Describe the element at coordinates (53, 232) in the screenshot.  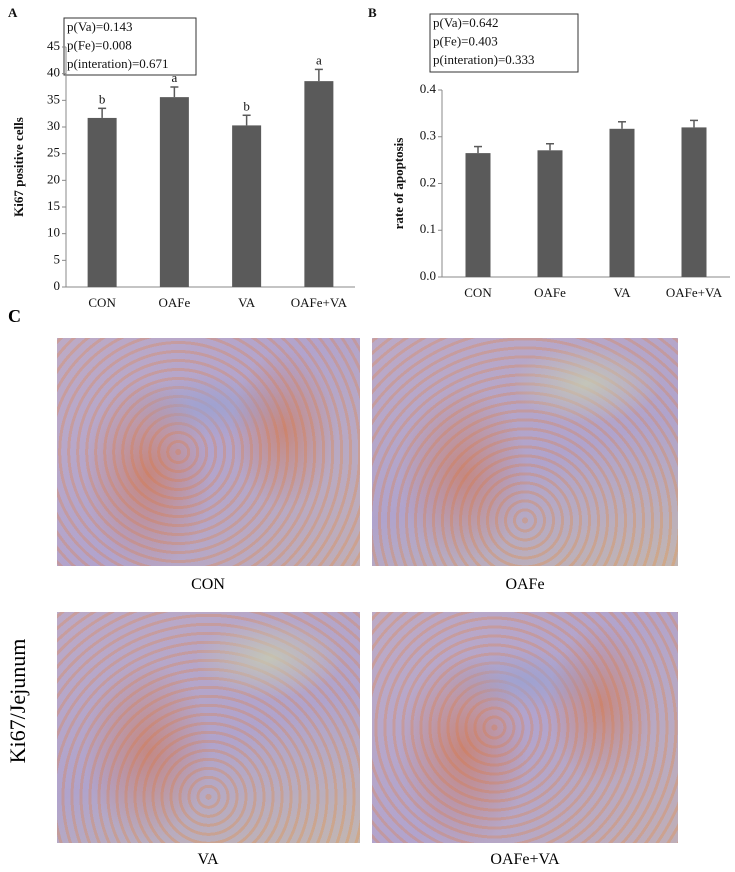
I see `y-tick-label: 10` at that location.